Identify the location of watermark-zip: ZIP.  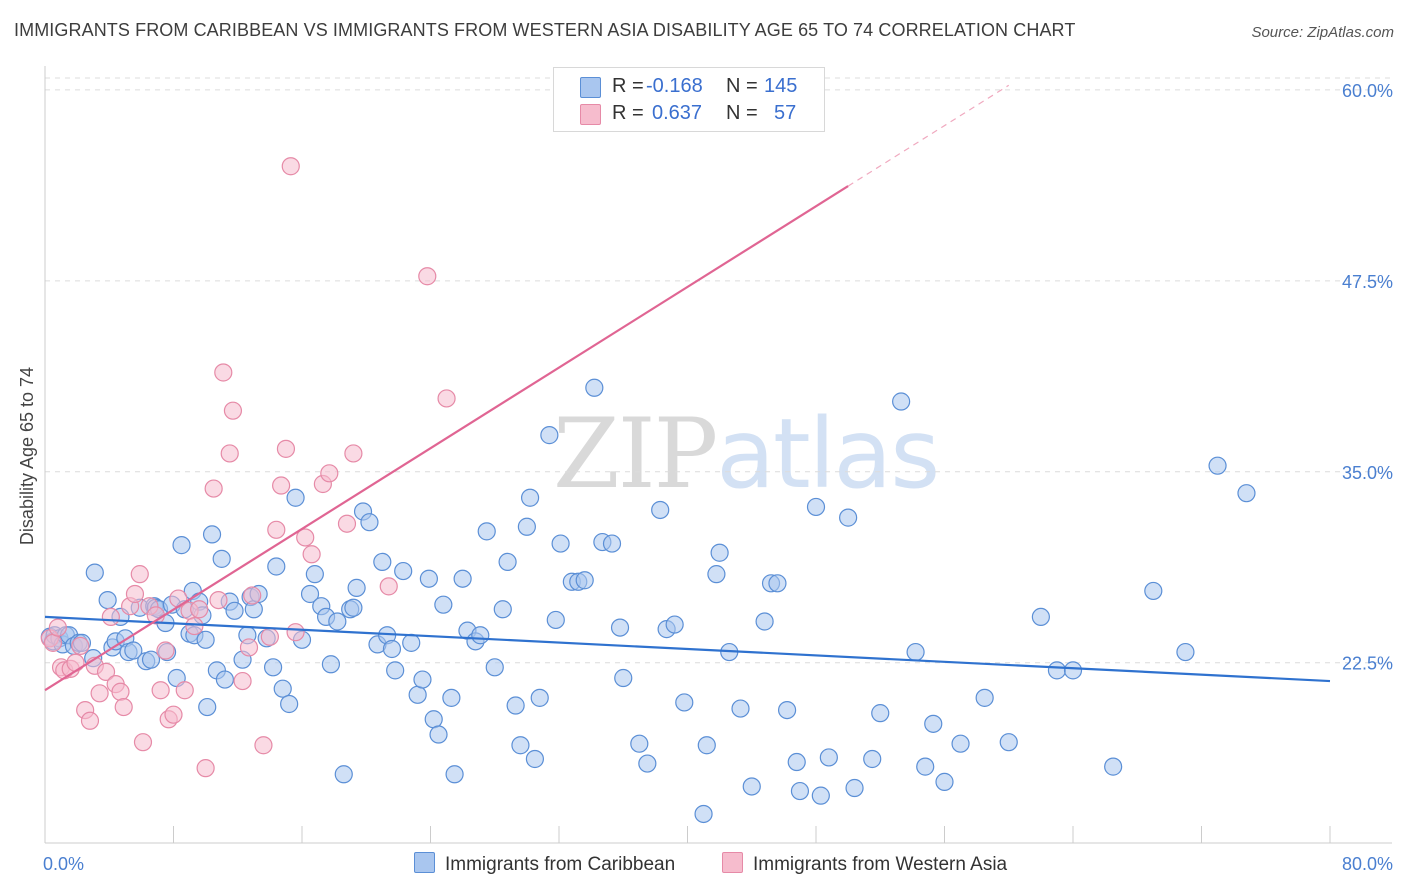
(635, 454).